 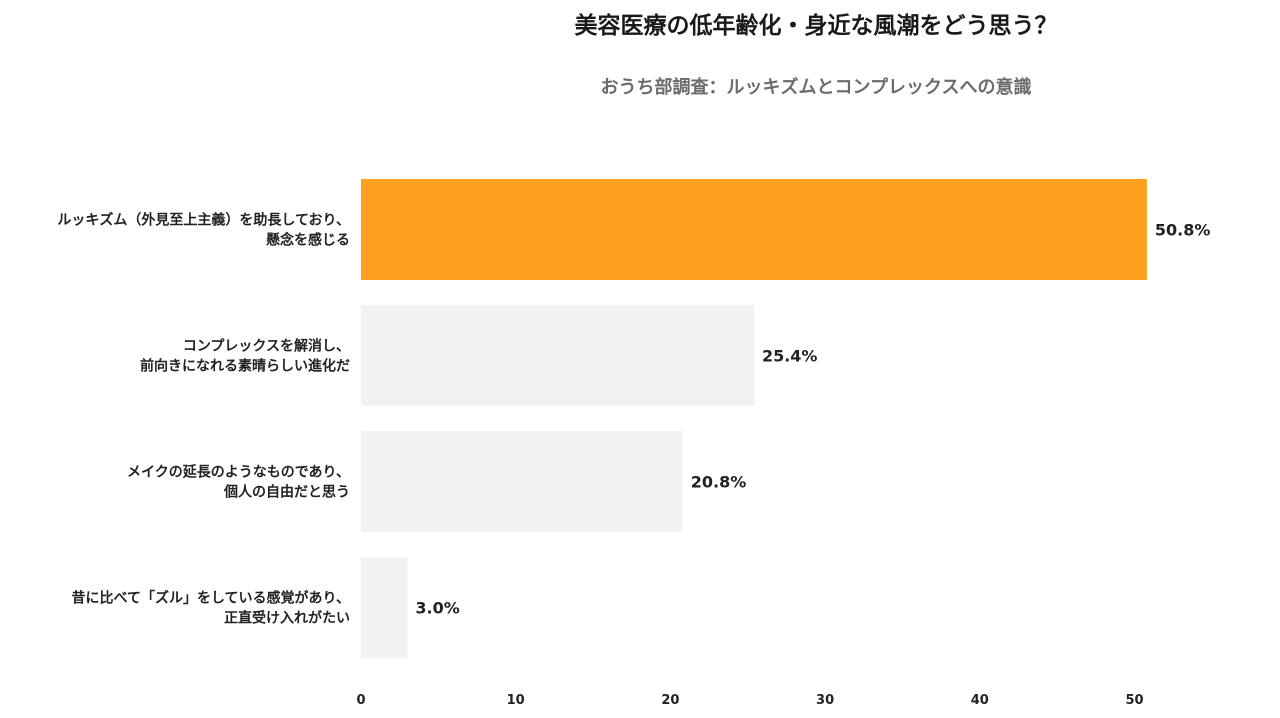 What do you see at coordinates (1134, 700) in the screenshot?
I see `x-tick-label-50: 50` at bounding box center [1134, 700].